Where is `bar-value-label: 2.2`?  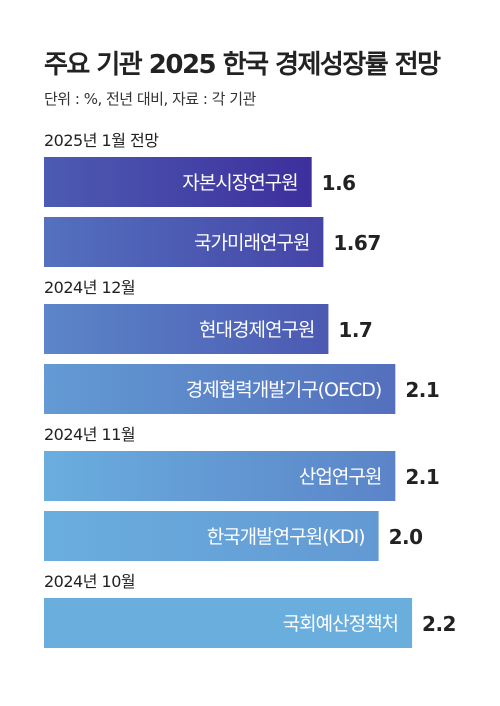 bar-value-label: 2.2 is located at coordinates (439, 624).